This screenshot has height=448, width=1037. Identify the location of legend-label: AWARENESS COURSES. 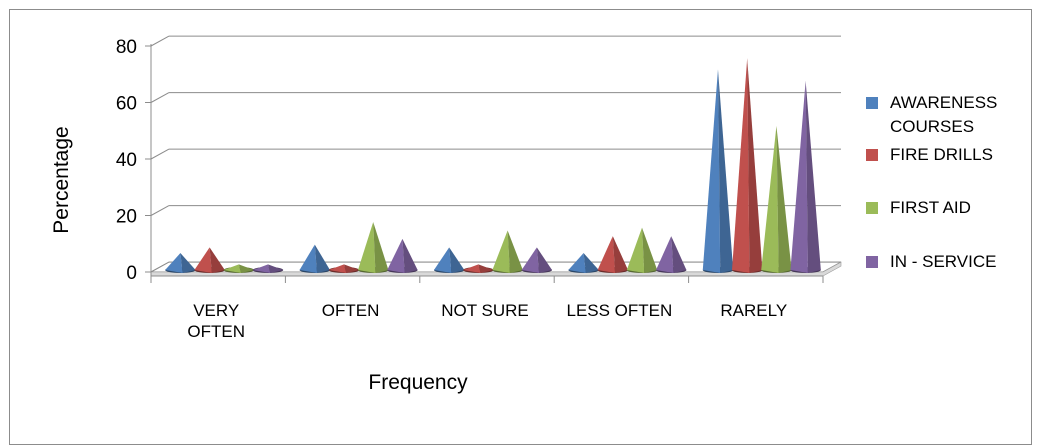
(943, 114).